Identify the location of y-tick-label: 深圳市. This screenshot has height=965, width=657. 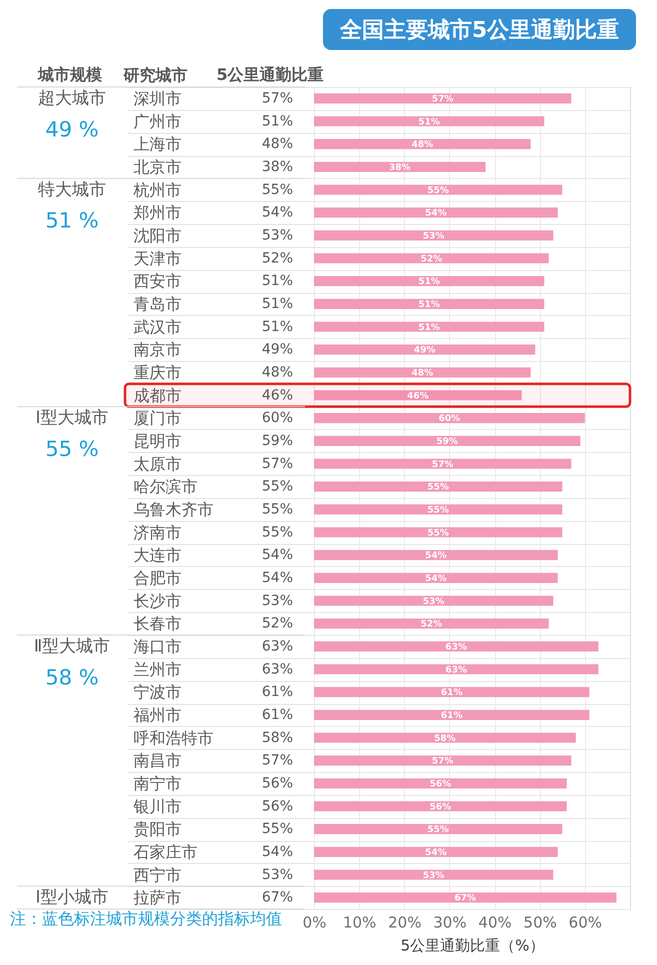
(158, 98).